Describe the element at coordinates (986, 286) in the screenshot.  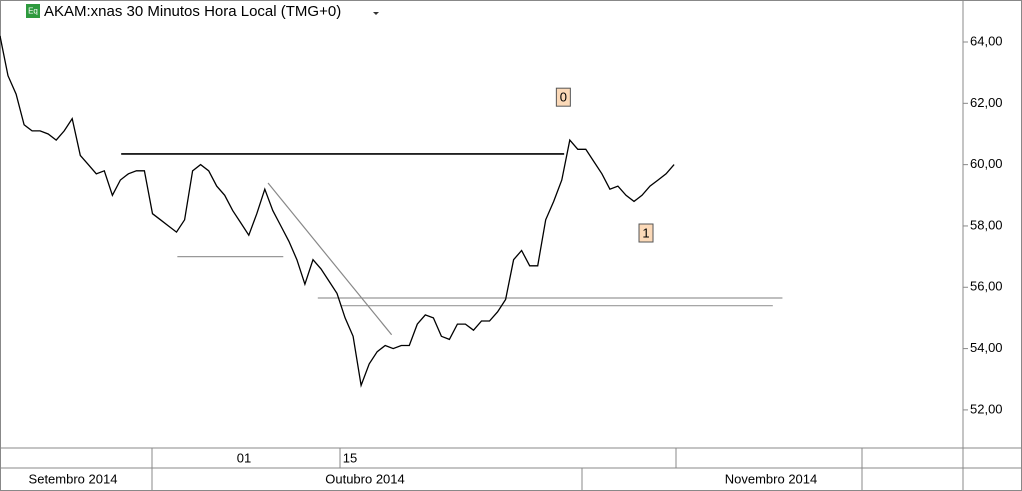
I see `y-tick-label: 56,00` at that location.